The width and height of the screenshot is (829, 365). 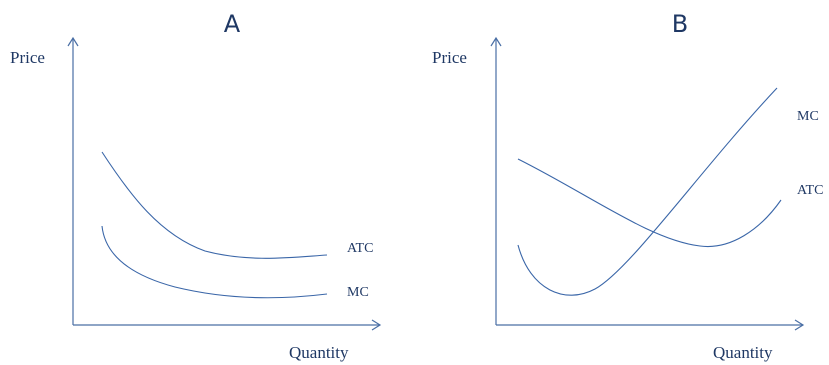 What do you see at coordinates (376, 325) in the screenshot?
I see `panel-a-x-axis-arrow` at bounding box center [376, 325].